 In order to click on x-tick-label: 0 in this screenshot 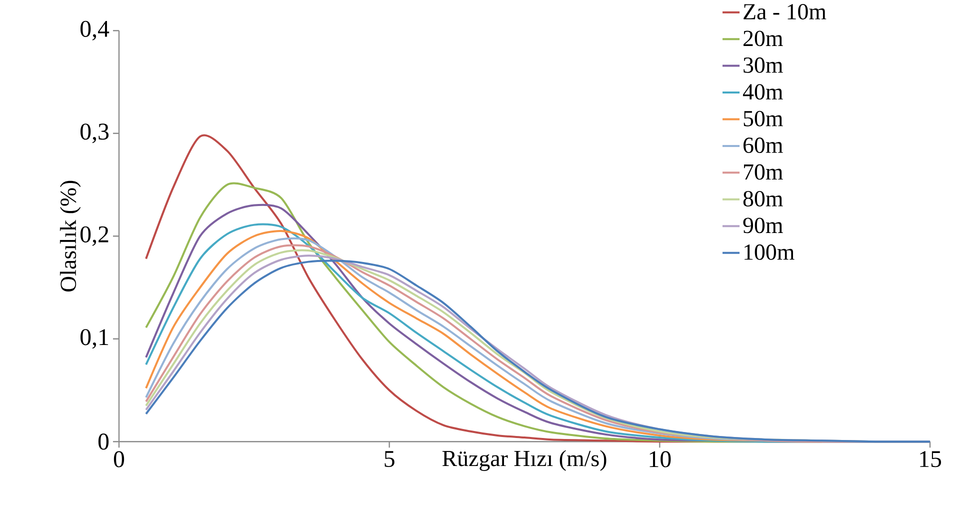, I will do `click(119, 459)`.